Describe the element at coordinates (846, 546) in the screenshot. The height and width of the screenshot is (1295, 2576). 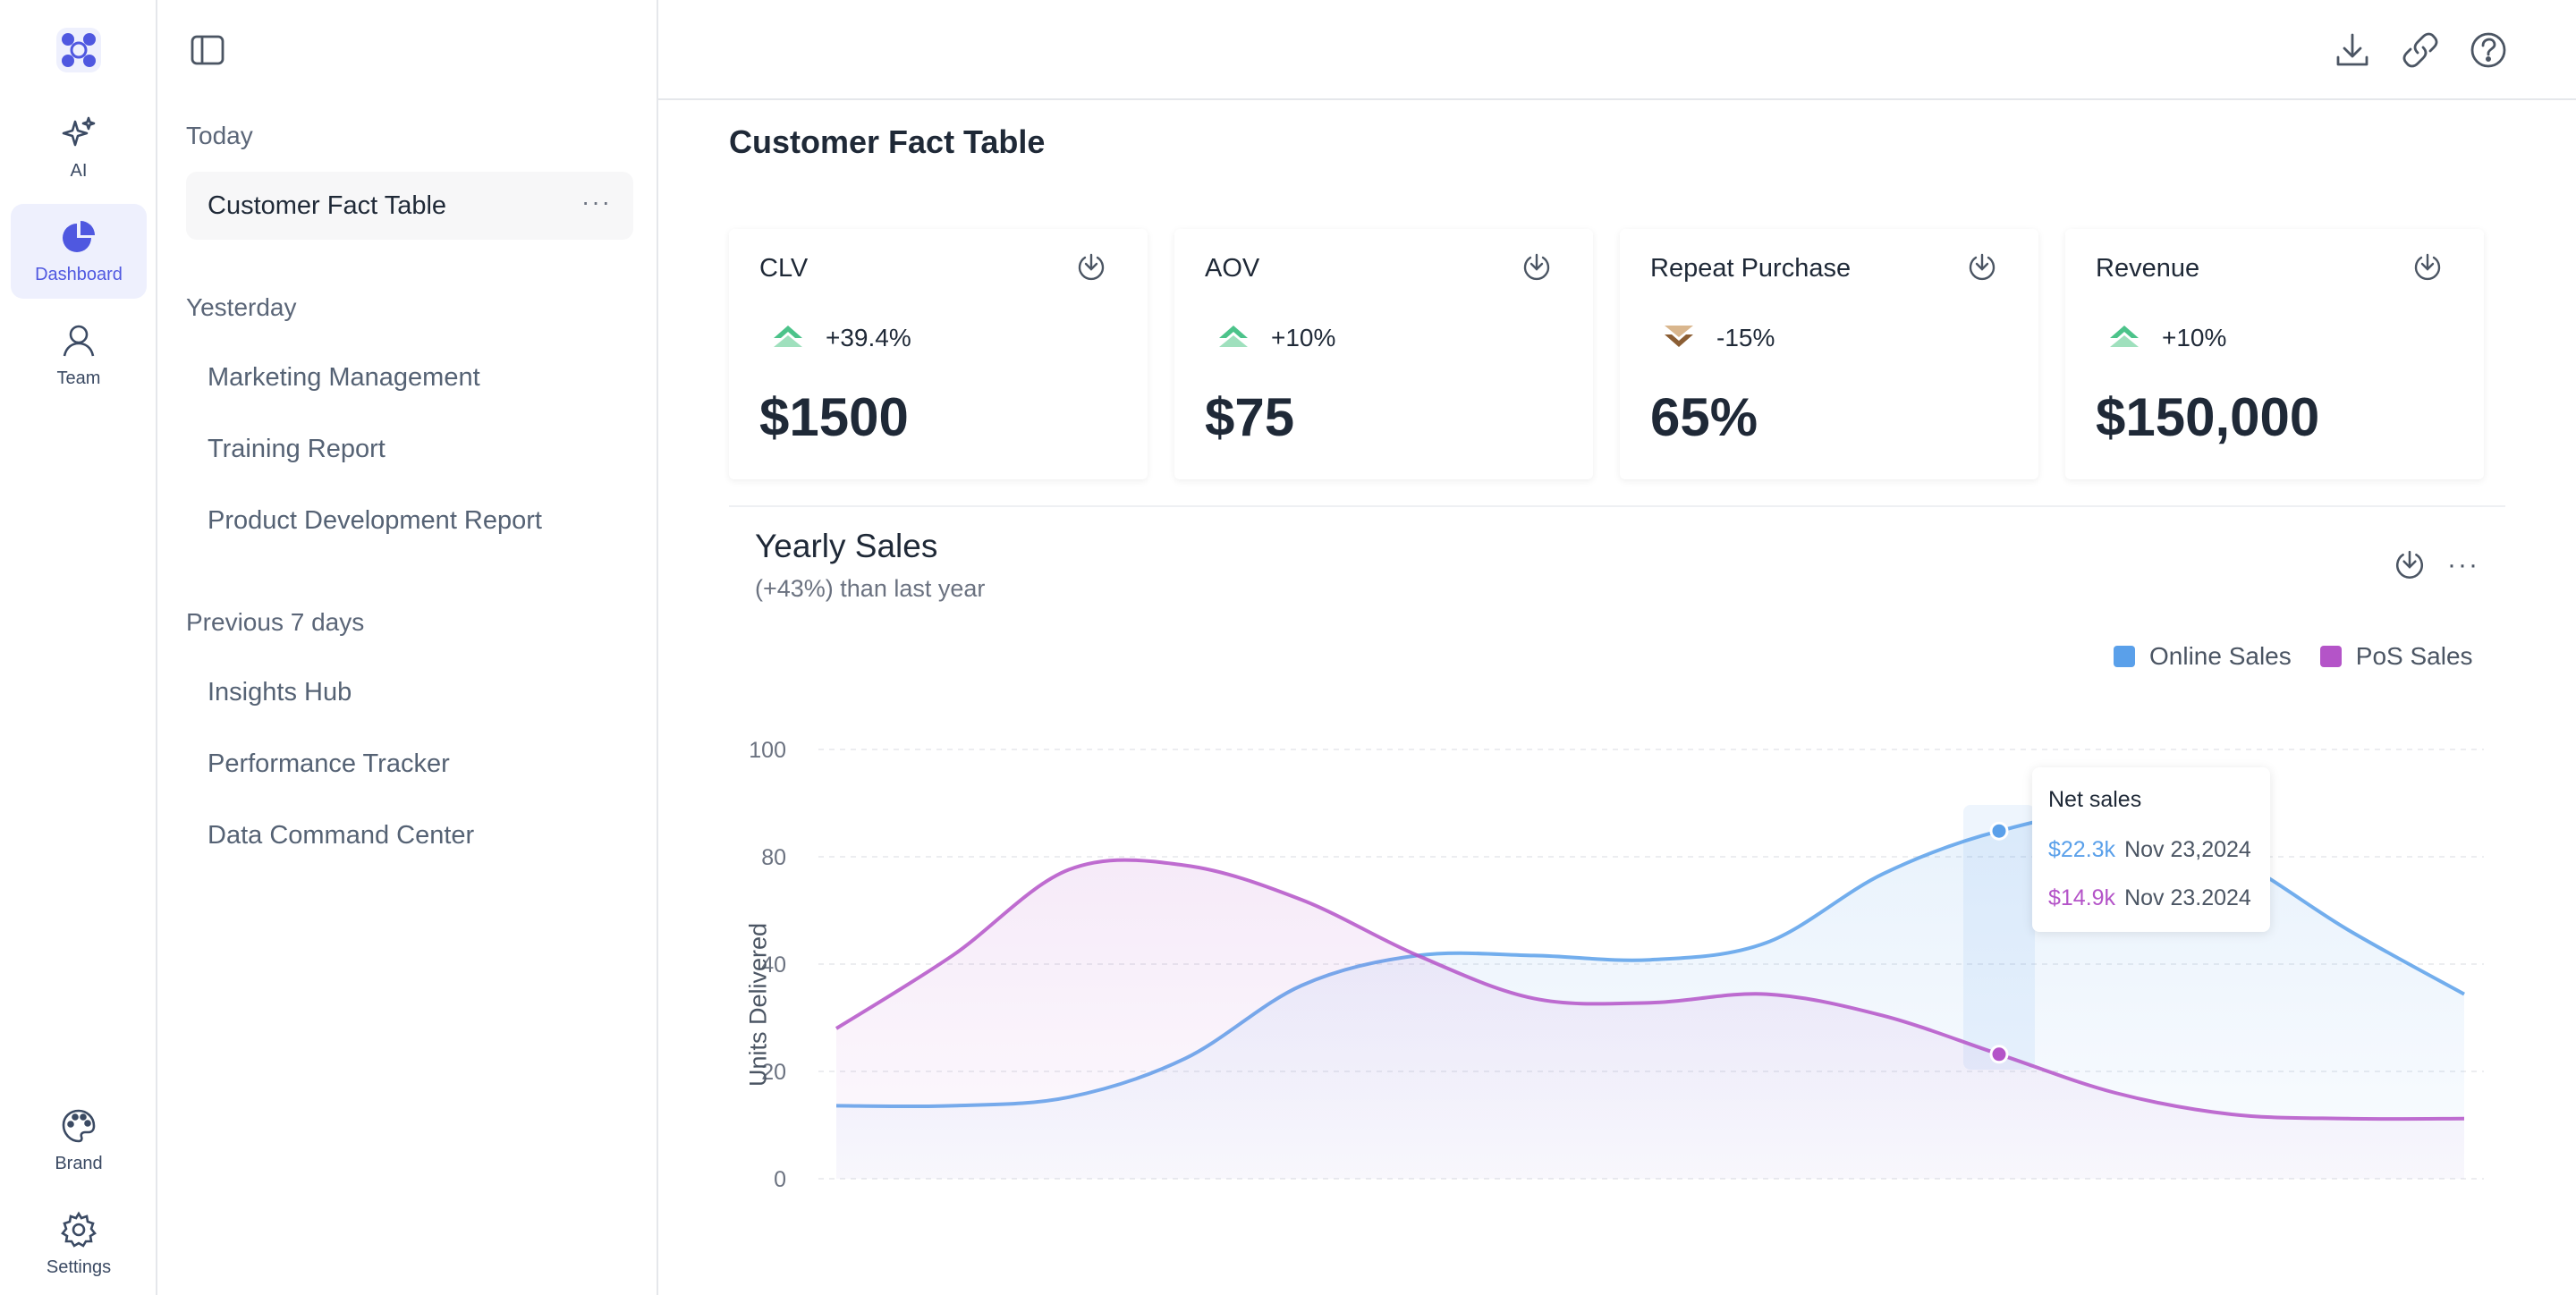
I see `chart-title: Yearly Sales` at that location.